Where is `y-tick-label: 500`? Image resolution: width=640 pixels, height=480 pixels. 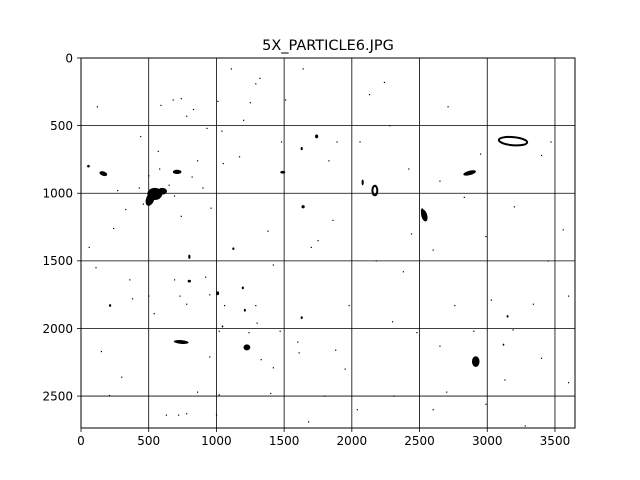
y-tick-label: 500 is located at coordinates (61, 126).